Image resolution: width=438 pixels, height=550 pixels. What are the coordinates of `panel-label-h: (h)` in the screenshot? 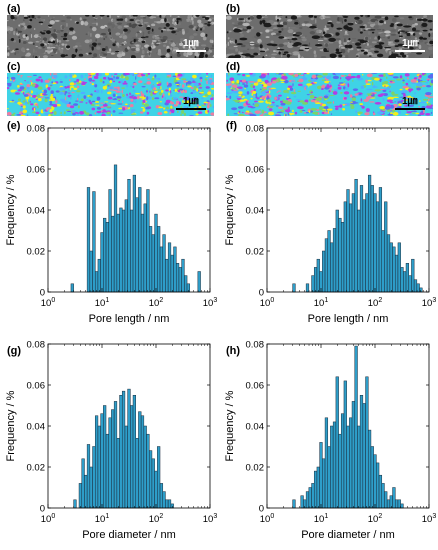 It's located at (233, 351).